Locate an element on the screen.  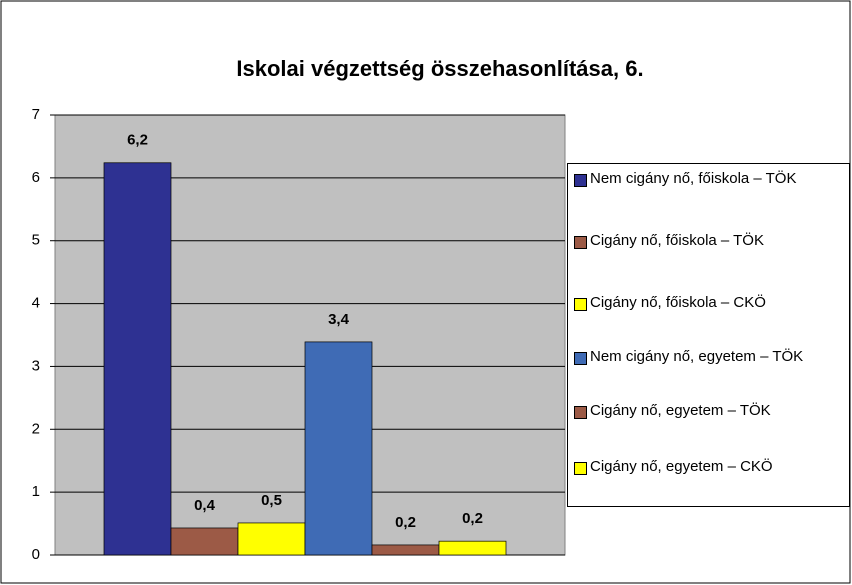
y-tick-label: 2 is located at coordinates (36, 428).